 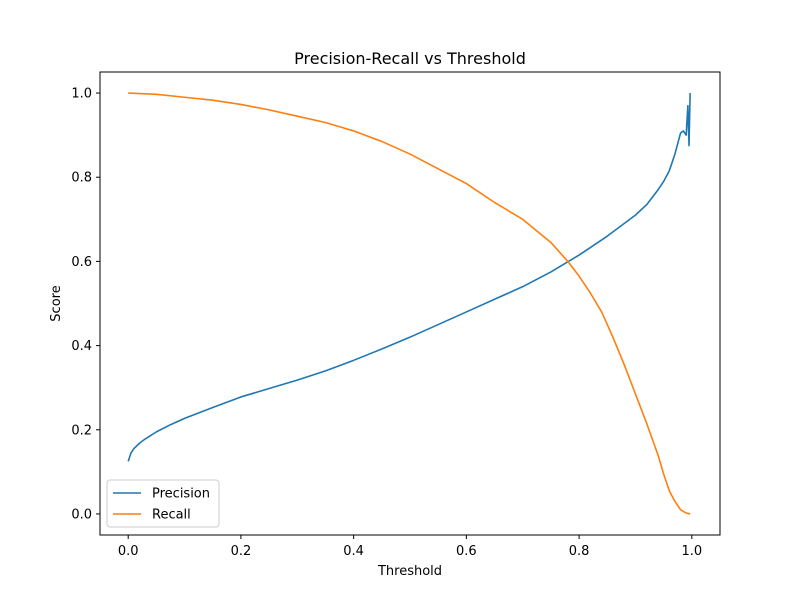 What do you see at coordinates (81, 262) in the screenshot?
I see `y-tick-label: 0.6` at bounding box center [81, 262].